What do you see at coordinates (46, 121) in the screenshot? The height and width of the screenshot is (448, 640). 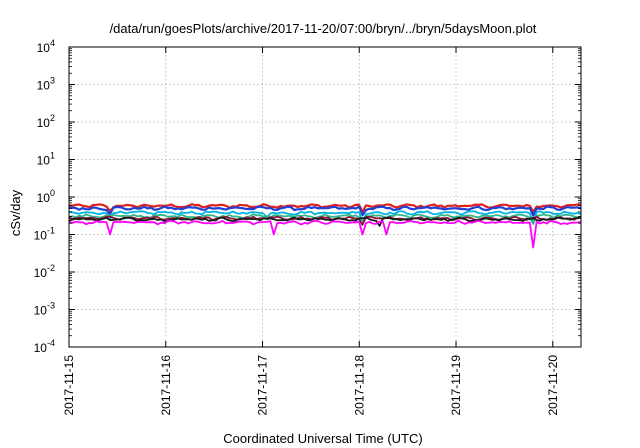 I see `y-tick-label: 10²` at bounding box center [46, 121].